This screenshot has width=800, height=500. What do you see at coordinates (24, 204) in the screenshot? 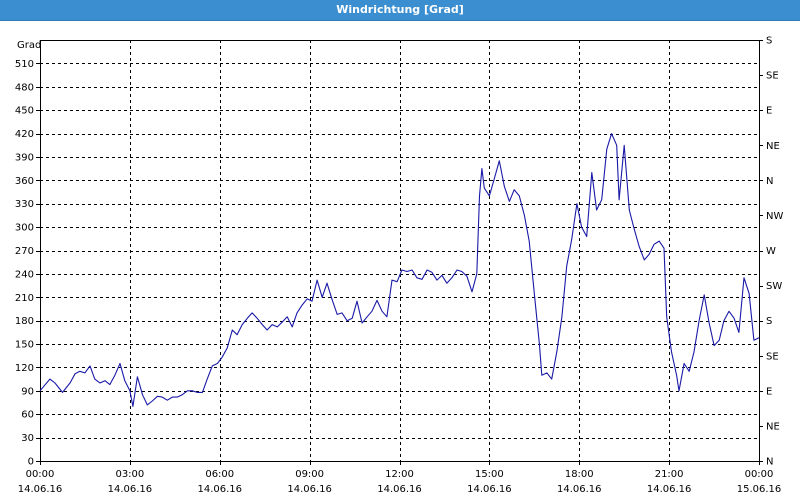
I see `y-tick-label: 330` at bounding box center [24, 204].